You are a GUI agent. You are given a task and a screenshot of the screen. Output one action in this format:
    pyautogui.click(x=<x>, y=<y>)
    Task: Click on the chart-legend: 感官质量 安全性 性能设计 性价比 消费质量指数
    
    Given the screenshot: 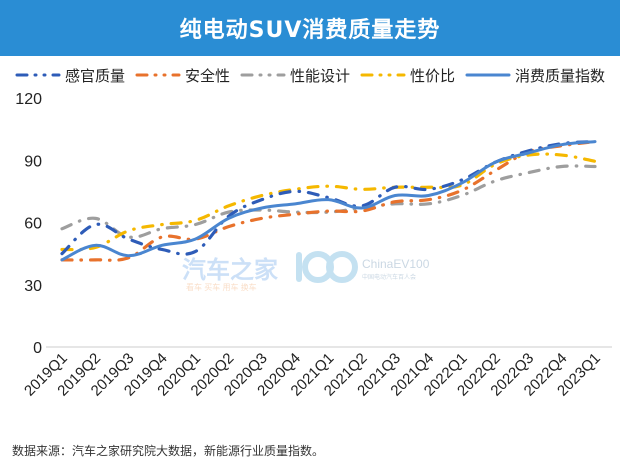 What is the action you would take?
    pyautogui.click(x=310, y=75)
    